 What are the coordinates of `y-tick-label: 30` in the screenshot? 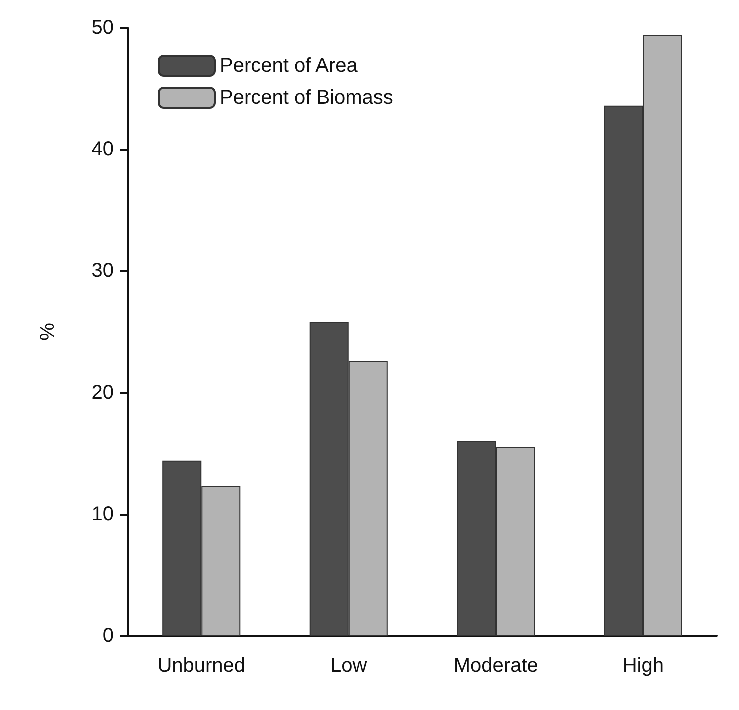 It's located at (103, 271).